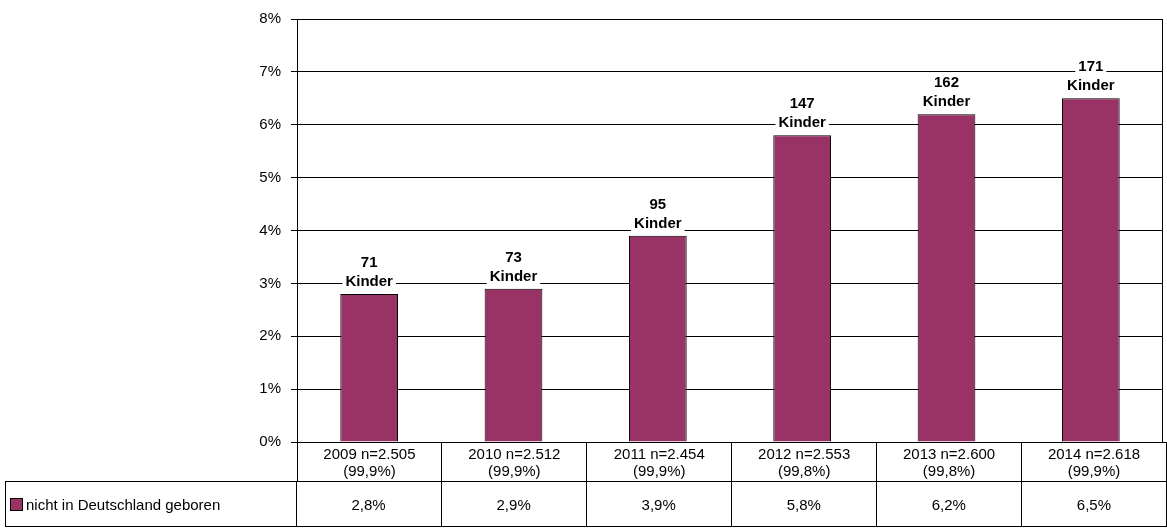 This screenshot has height=529, width=1167. Describe the element at coordinates (270, 71) in the screenshot. I see `y-tick-label: 7%` at that location.